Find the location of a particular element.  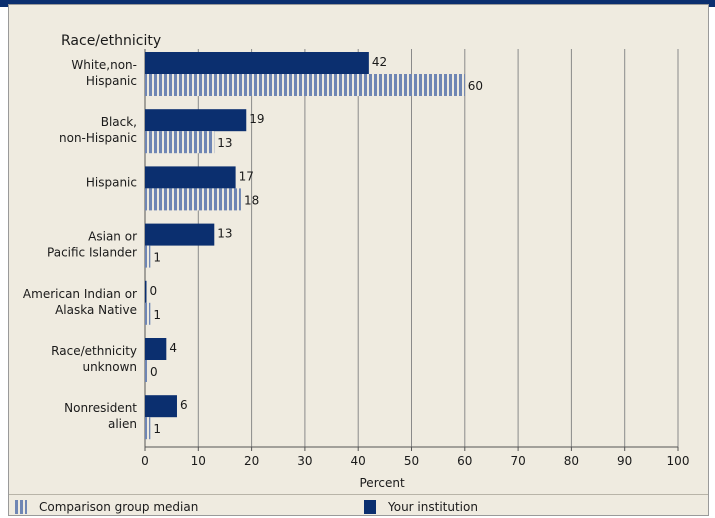

x-tick-label-70: 70 is located at coordinates (517, 461).